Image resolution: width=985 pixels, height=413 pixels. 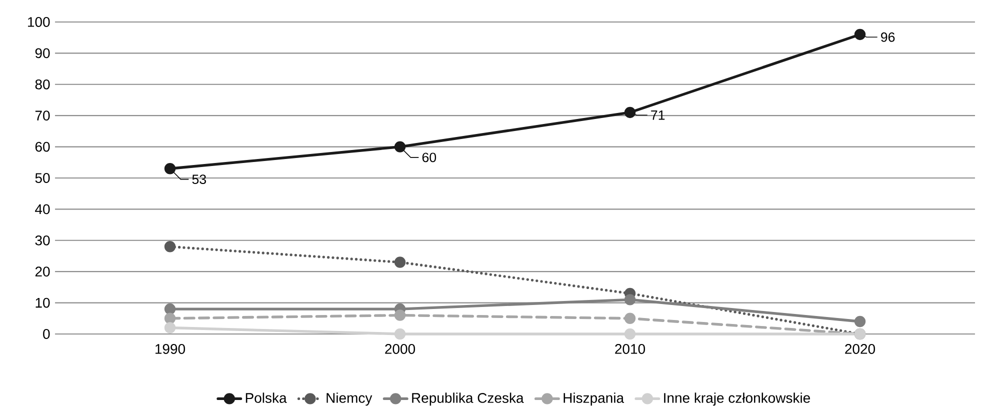 I want to click on y-tick-label: 70, so click(x=42, y=115).